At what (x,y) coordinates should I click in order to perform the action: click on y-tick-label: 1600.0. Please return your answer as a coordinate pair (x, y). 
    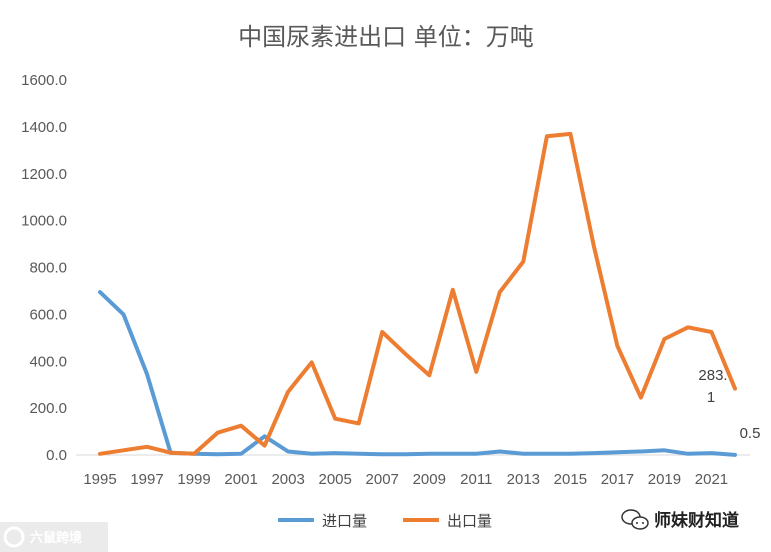
    Looking at the image, I should click on (44, 80).